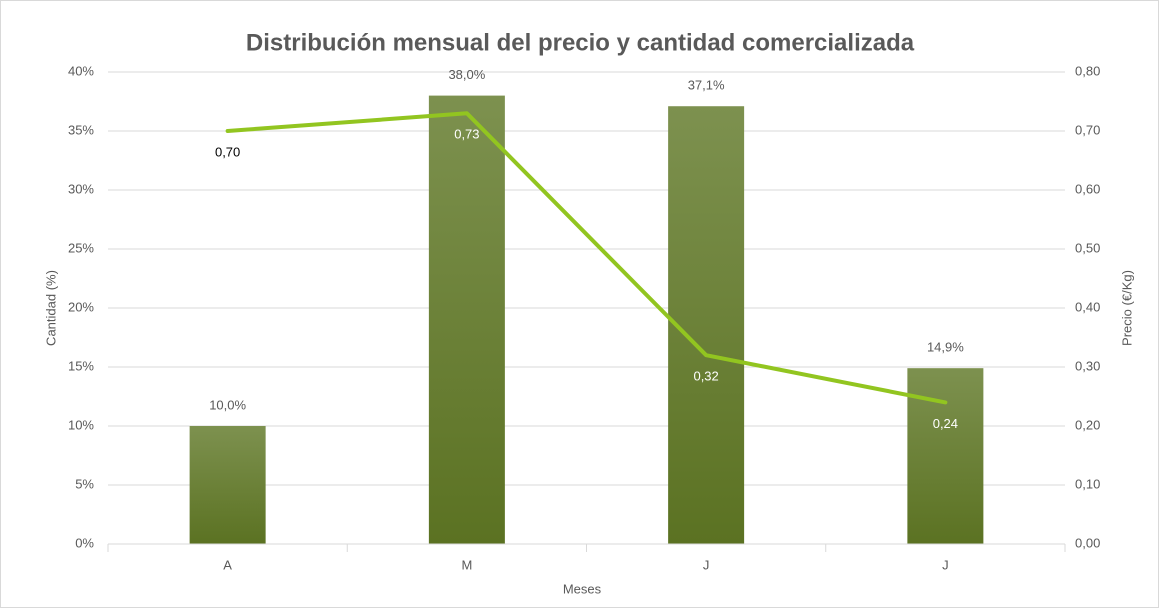 The width and height of the screenshot is (1159, 608). What do you see at coordinates (227, 404) in the screenshot?
I see `bar-value-label: 10,0%` at bounding box center [227, 404].